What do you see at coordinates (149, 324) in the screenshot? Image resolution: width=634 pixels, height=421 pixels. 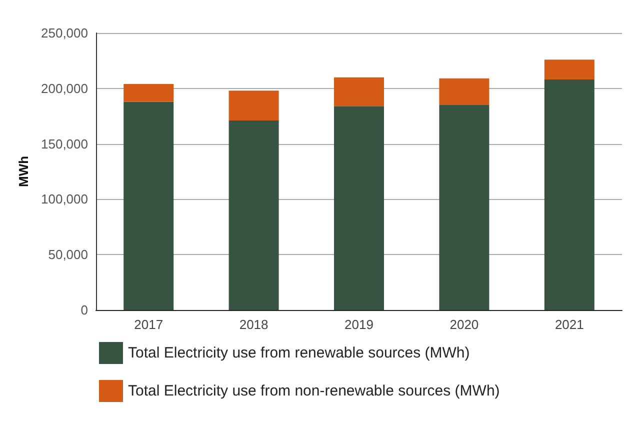 I see `x-tick-label: 2017` at bounding box center [149, 324].